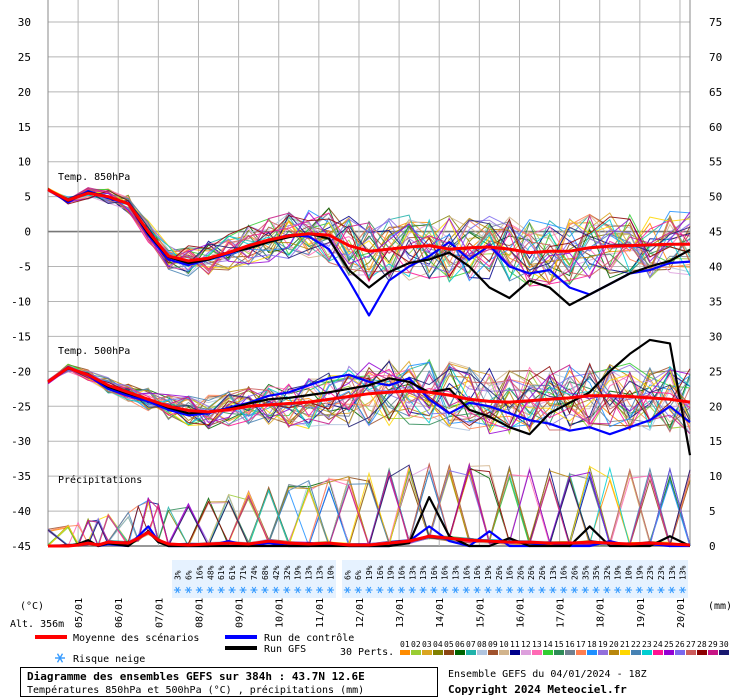 Image resolution: width=740 pixels, height=700 pixels. What do you see at coordinates (21, 511) in the screenshot?
I see `left-tick-label: -40` at bounding box center [21, 511].